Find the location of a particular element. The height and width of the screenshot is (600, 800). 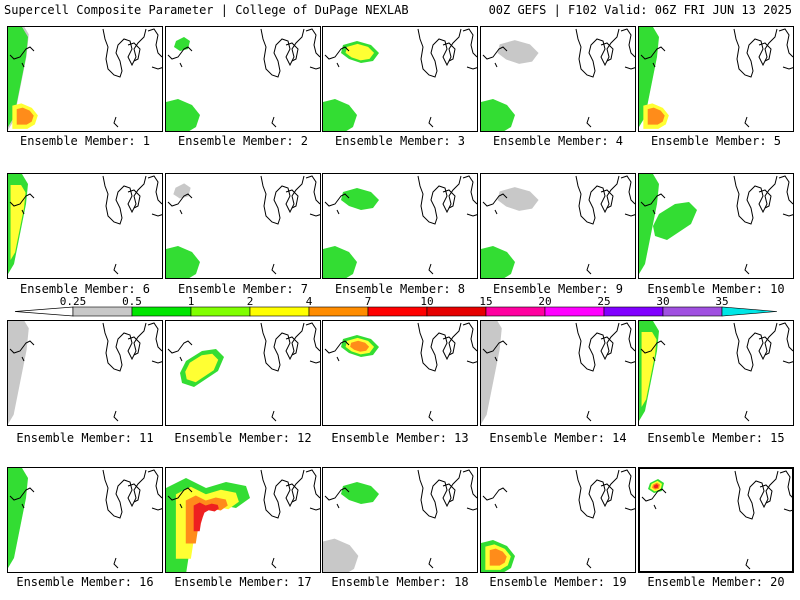

colorbar-tick-label: 0.25 is located at coordinates (73, 302).